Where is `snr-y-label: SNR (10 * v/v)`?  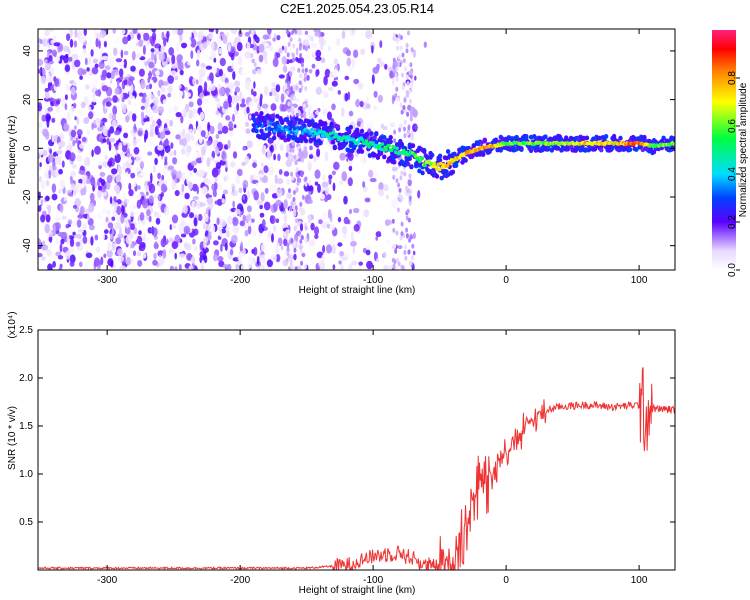
snr-y-label: SNR (10 * v/v) is located at coordinates (12, 438).